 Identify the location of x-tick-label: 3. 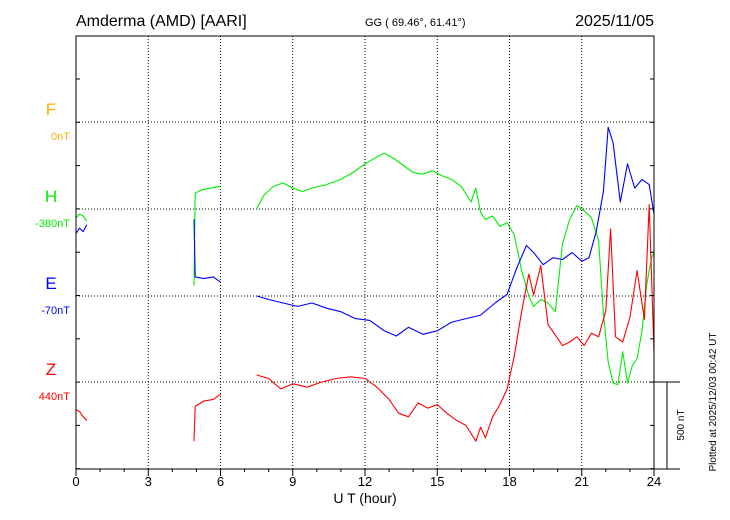
(148, 481).